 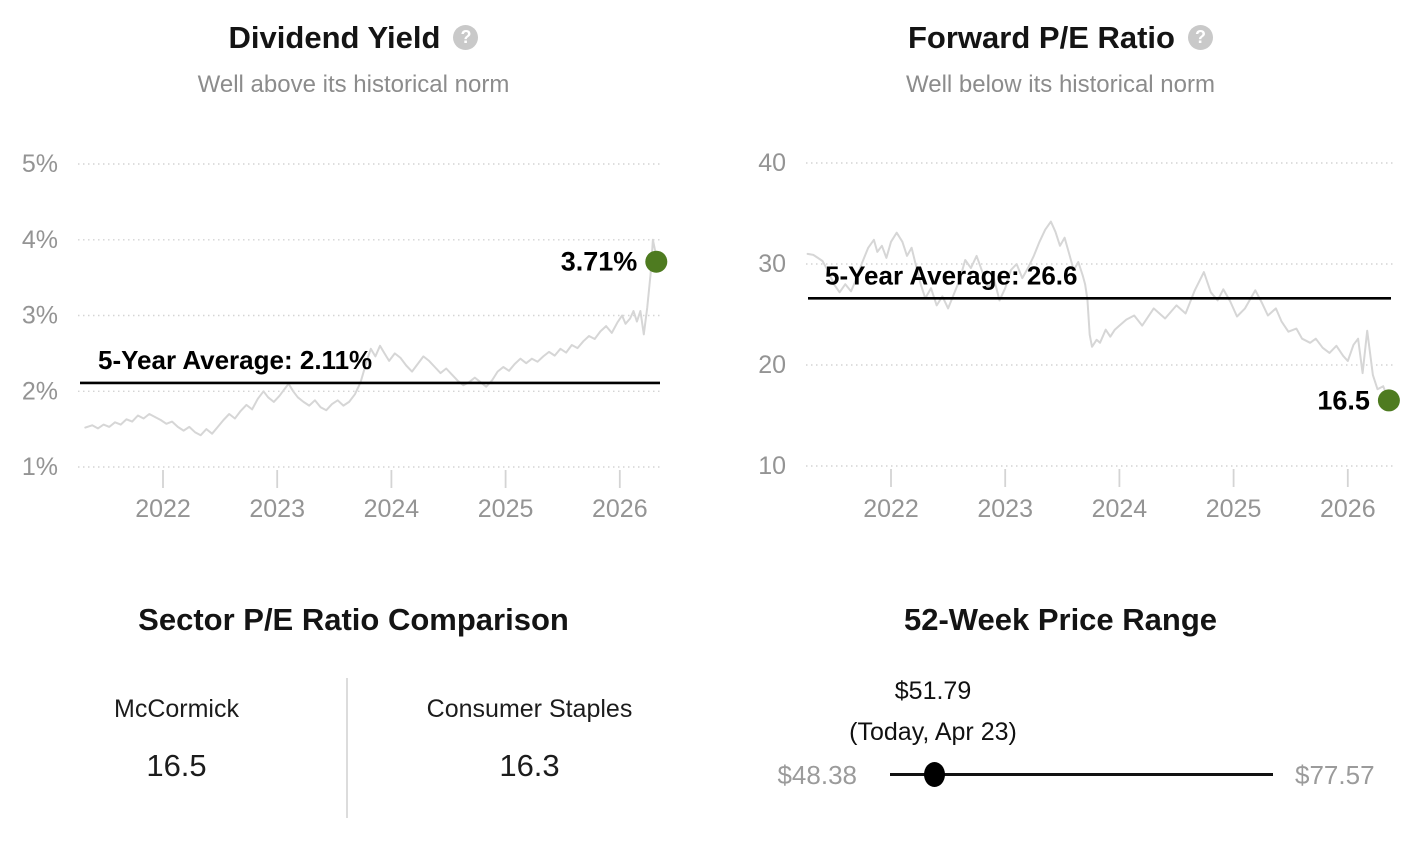 I want to click on forward-pe-subtitle: Well below its historical norm, so click(x=1060, y=84).